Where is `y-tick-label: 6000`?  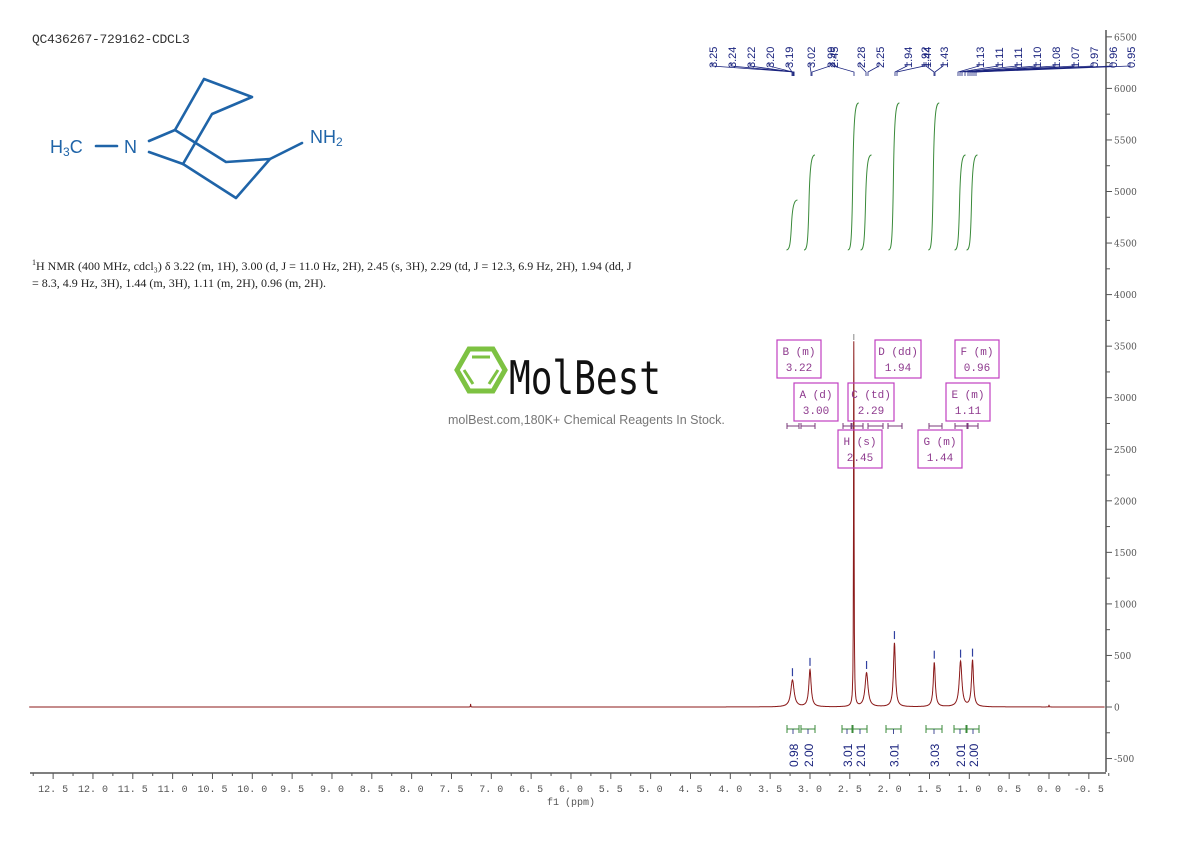
y-tick-label: 6000 is located at coordinates (1125, 90).